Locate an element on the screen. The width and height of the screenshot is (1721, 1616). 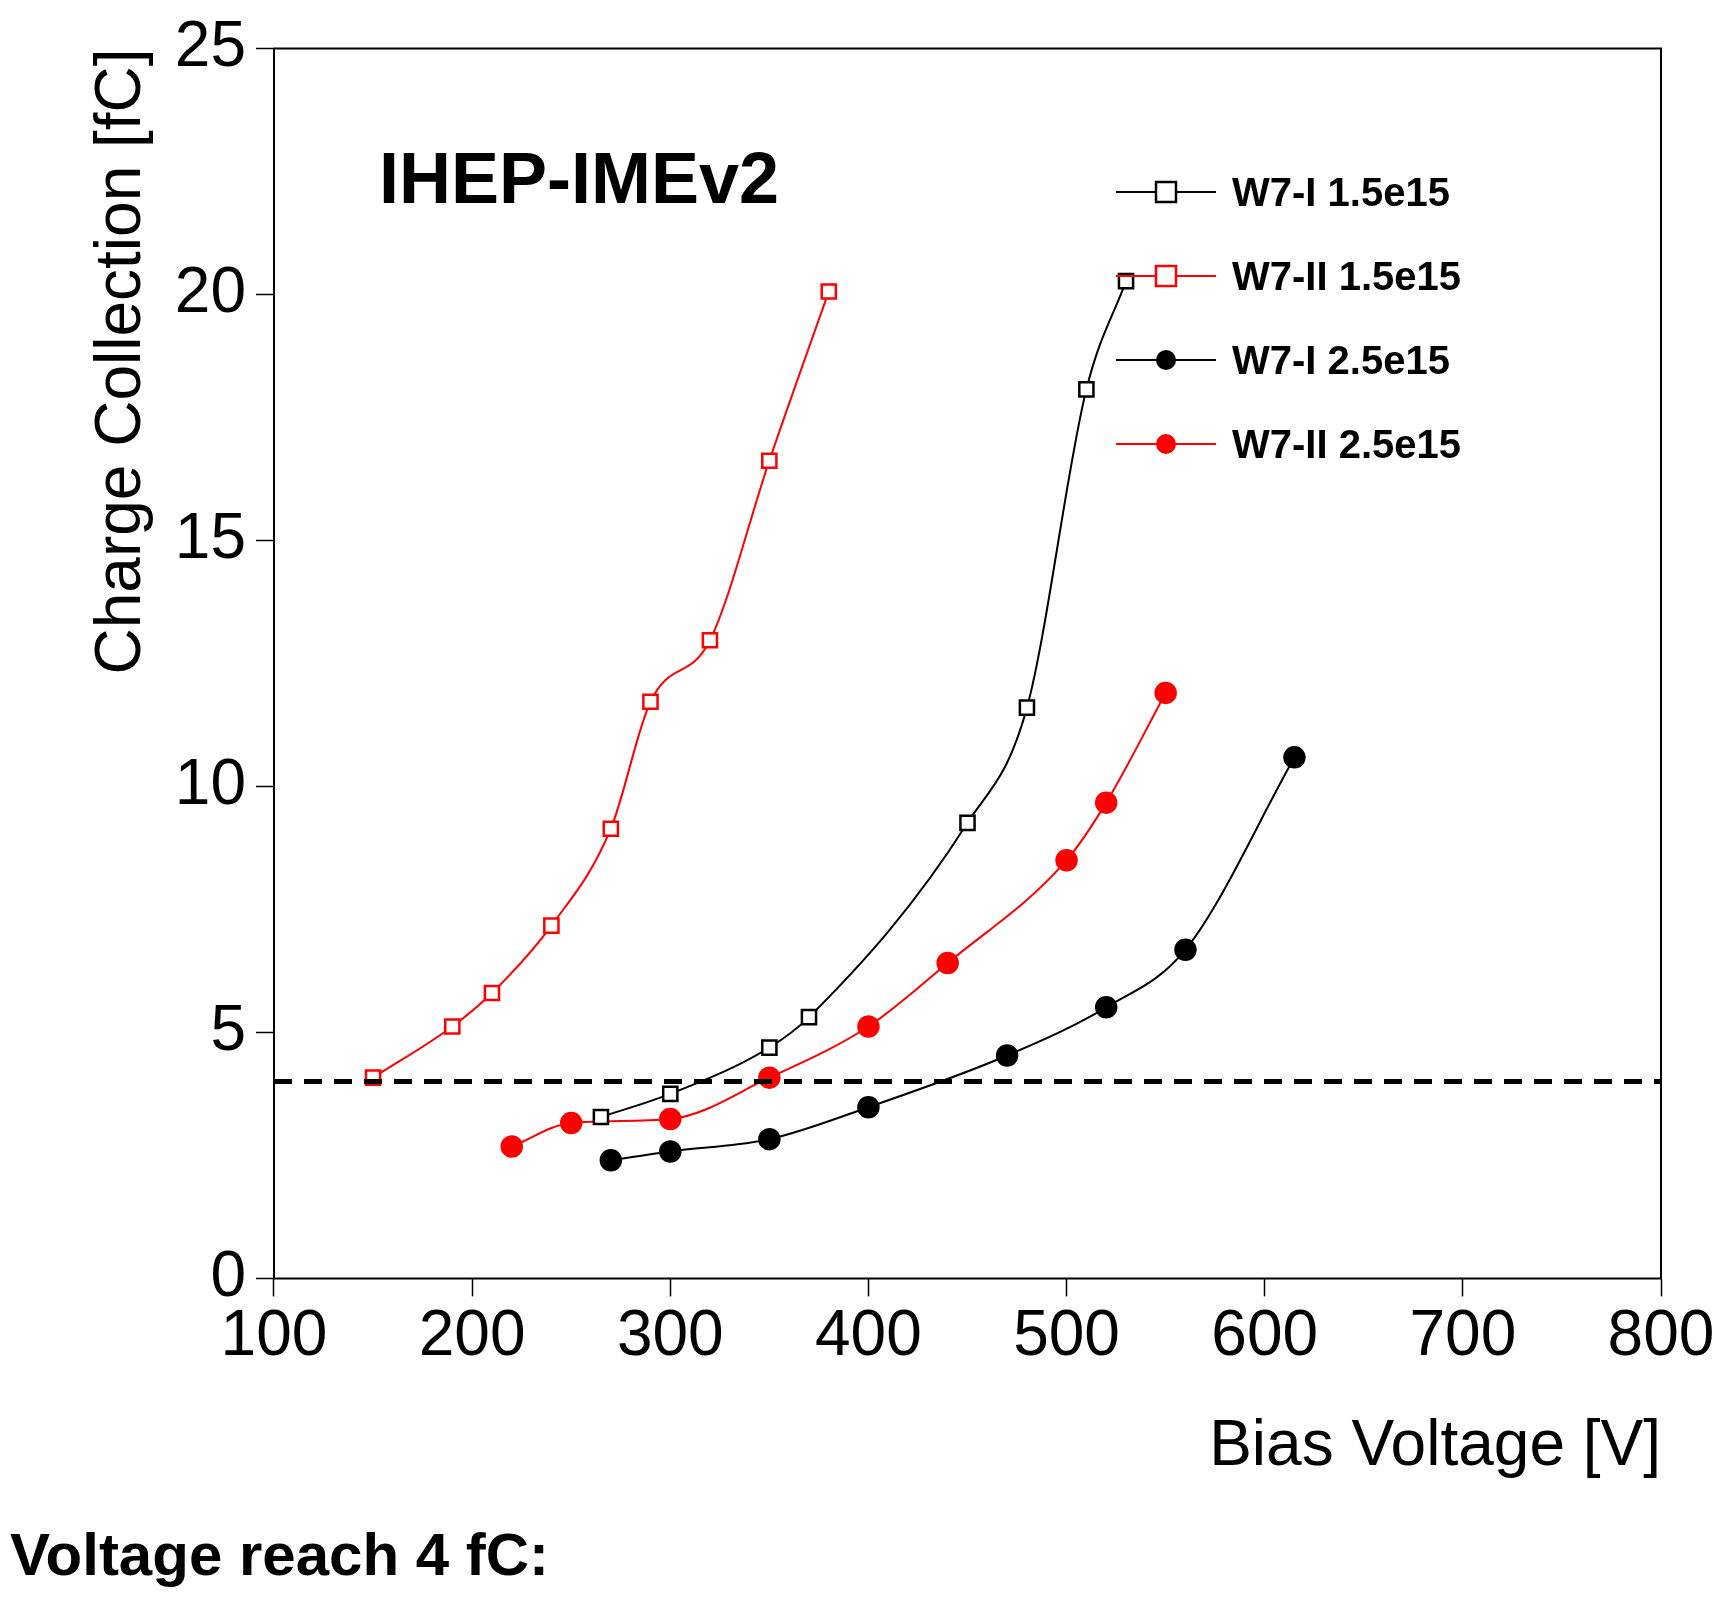
legend-label: W7-II 1.5e15 is located at coordinates (1346, 276).